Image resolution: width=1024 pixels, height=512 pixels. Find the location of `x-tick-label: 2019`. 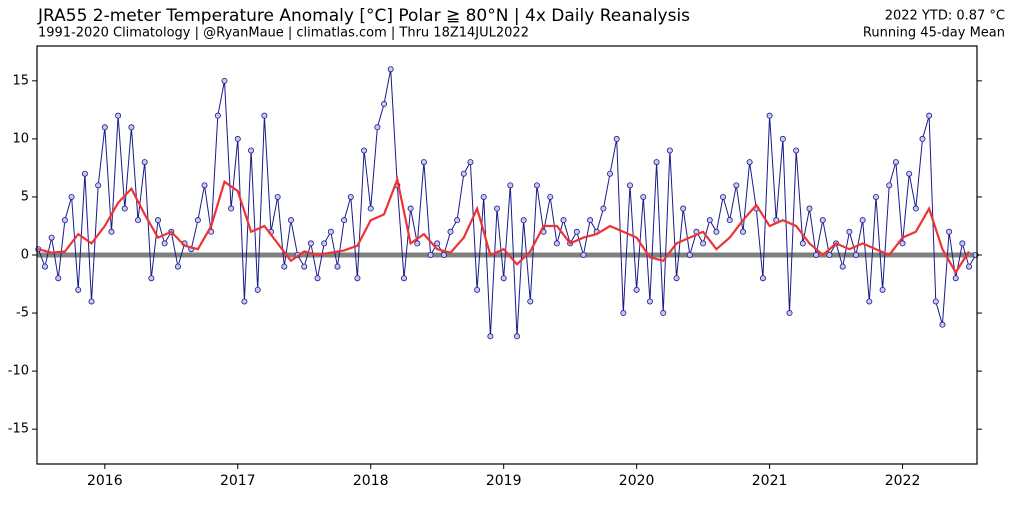

x-tick-label: 2019 is located at coordinates (504, 481).